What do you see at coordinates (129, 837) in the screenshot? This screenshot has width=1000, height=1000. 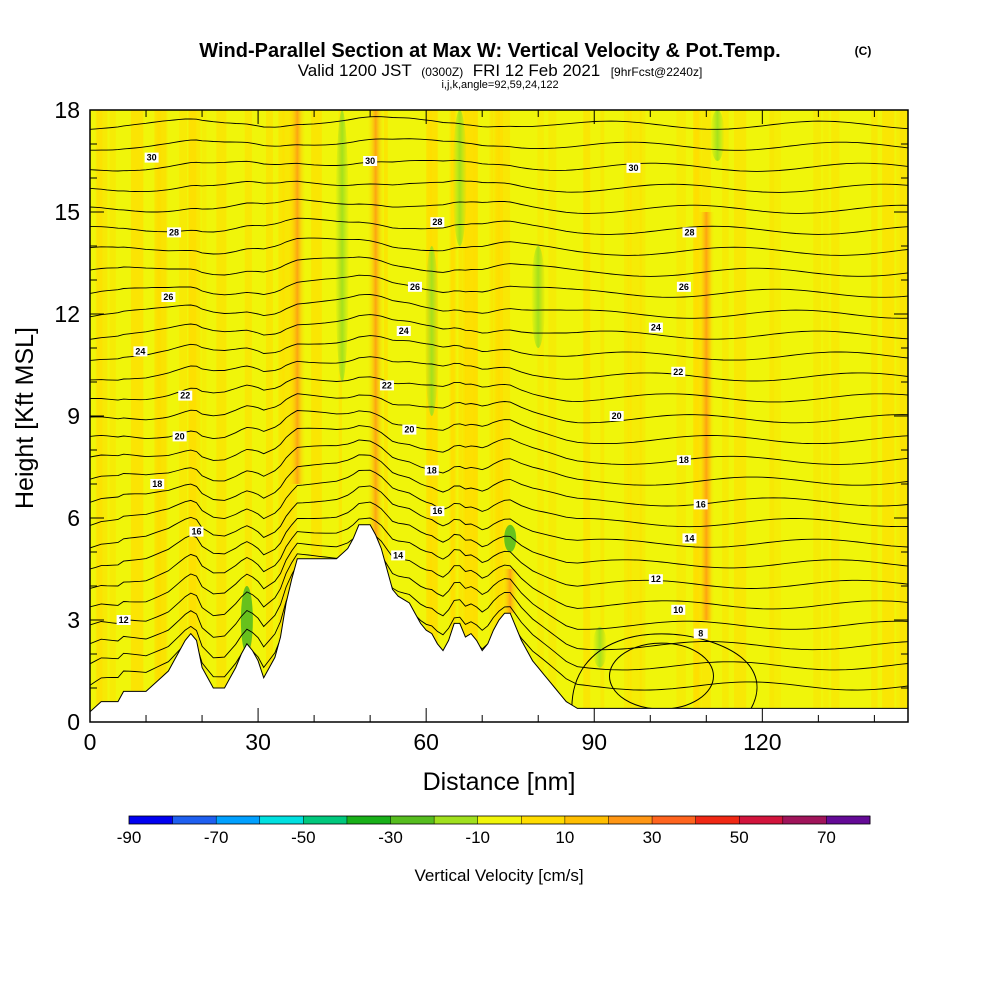 I see `colorbar-tick-label: -90` at bounding box center [129, 837].